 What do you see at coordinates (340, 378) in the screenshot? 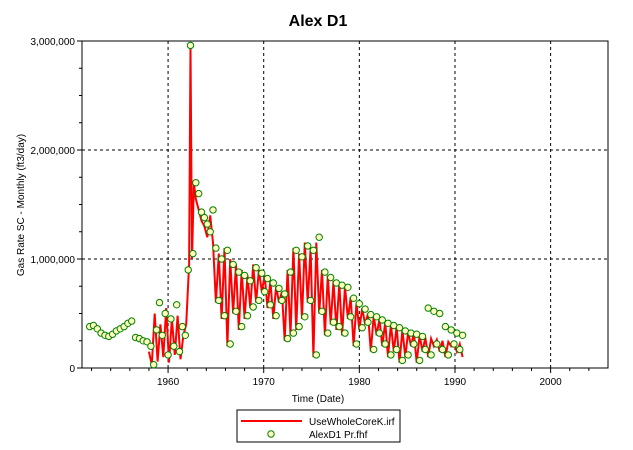
I see `x-axis-ticks: 1960 1970 1980 1990 2000` at bounding box center [340, 378].